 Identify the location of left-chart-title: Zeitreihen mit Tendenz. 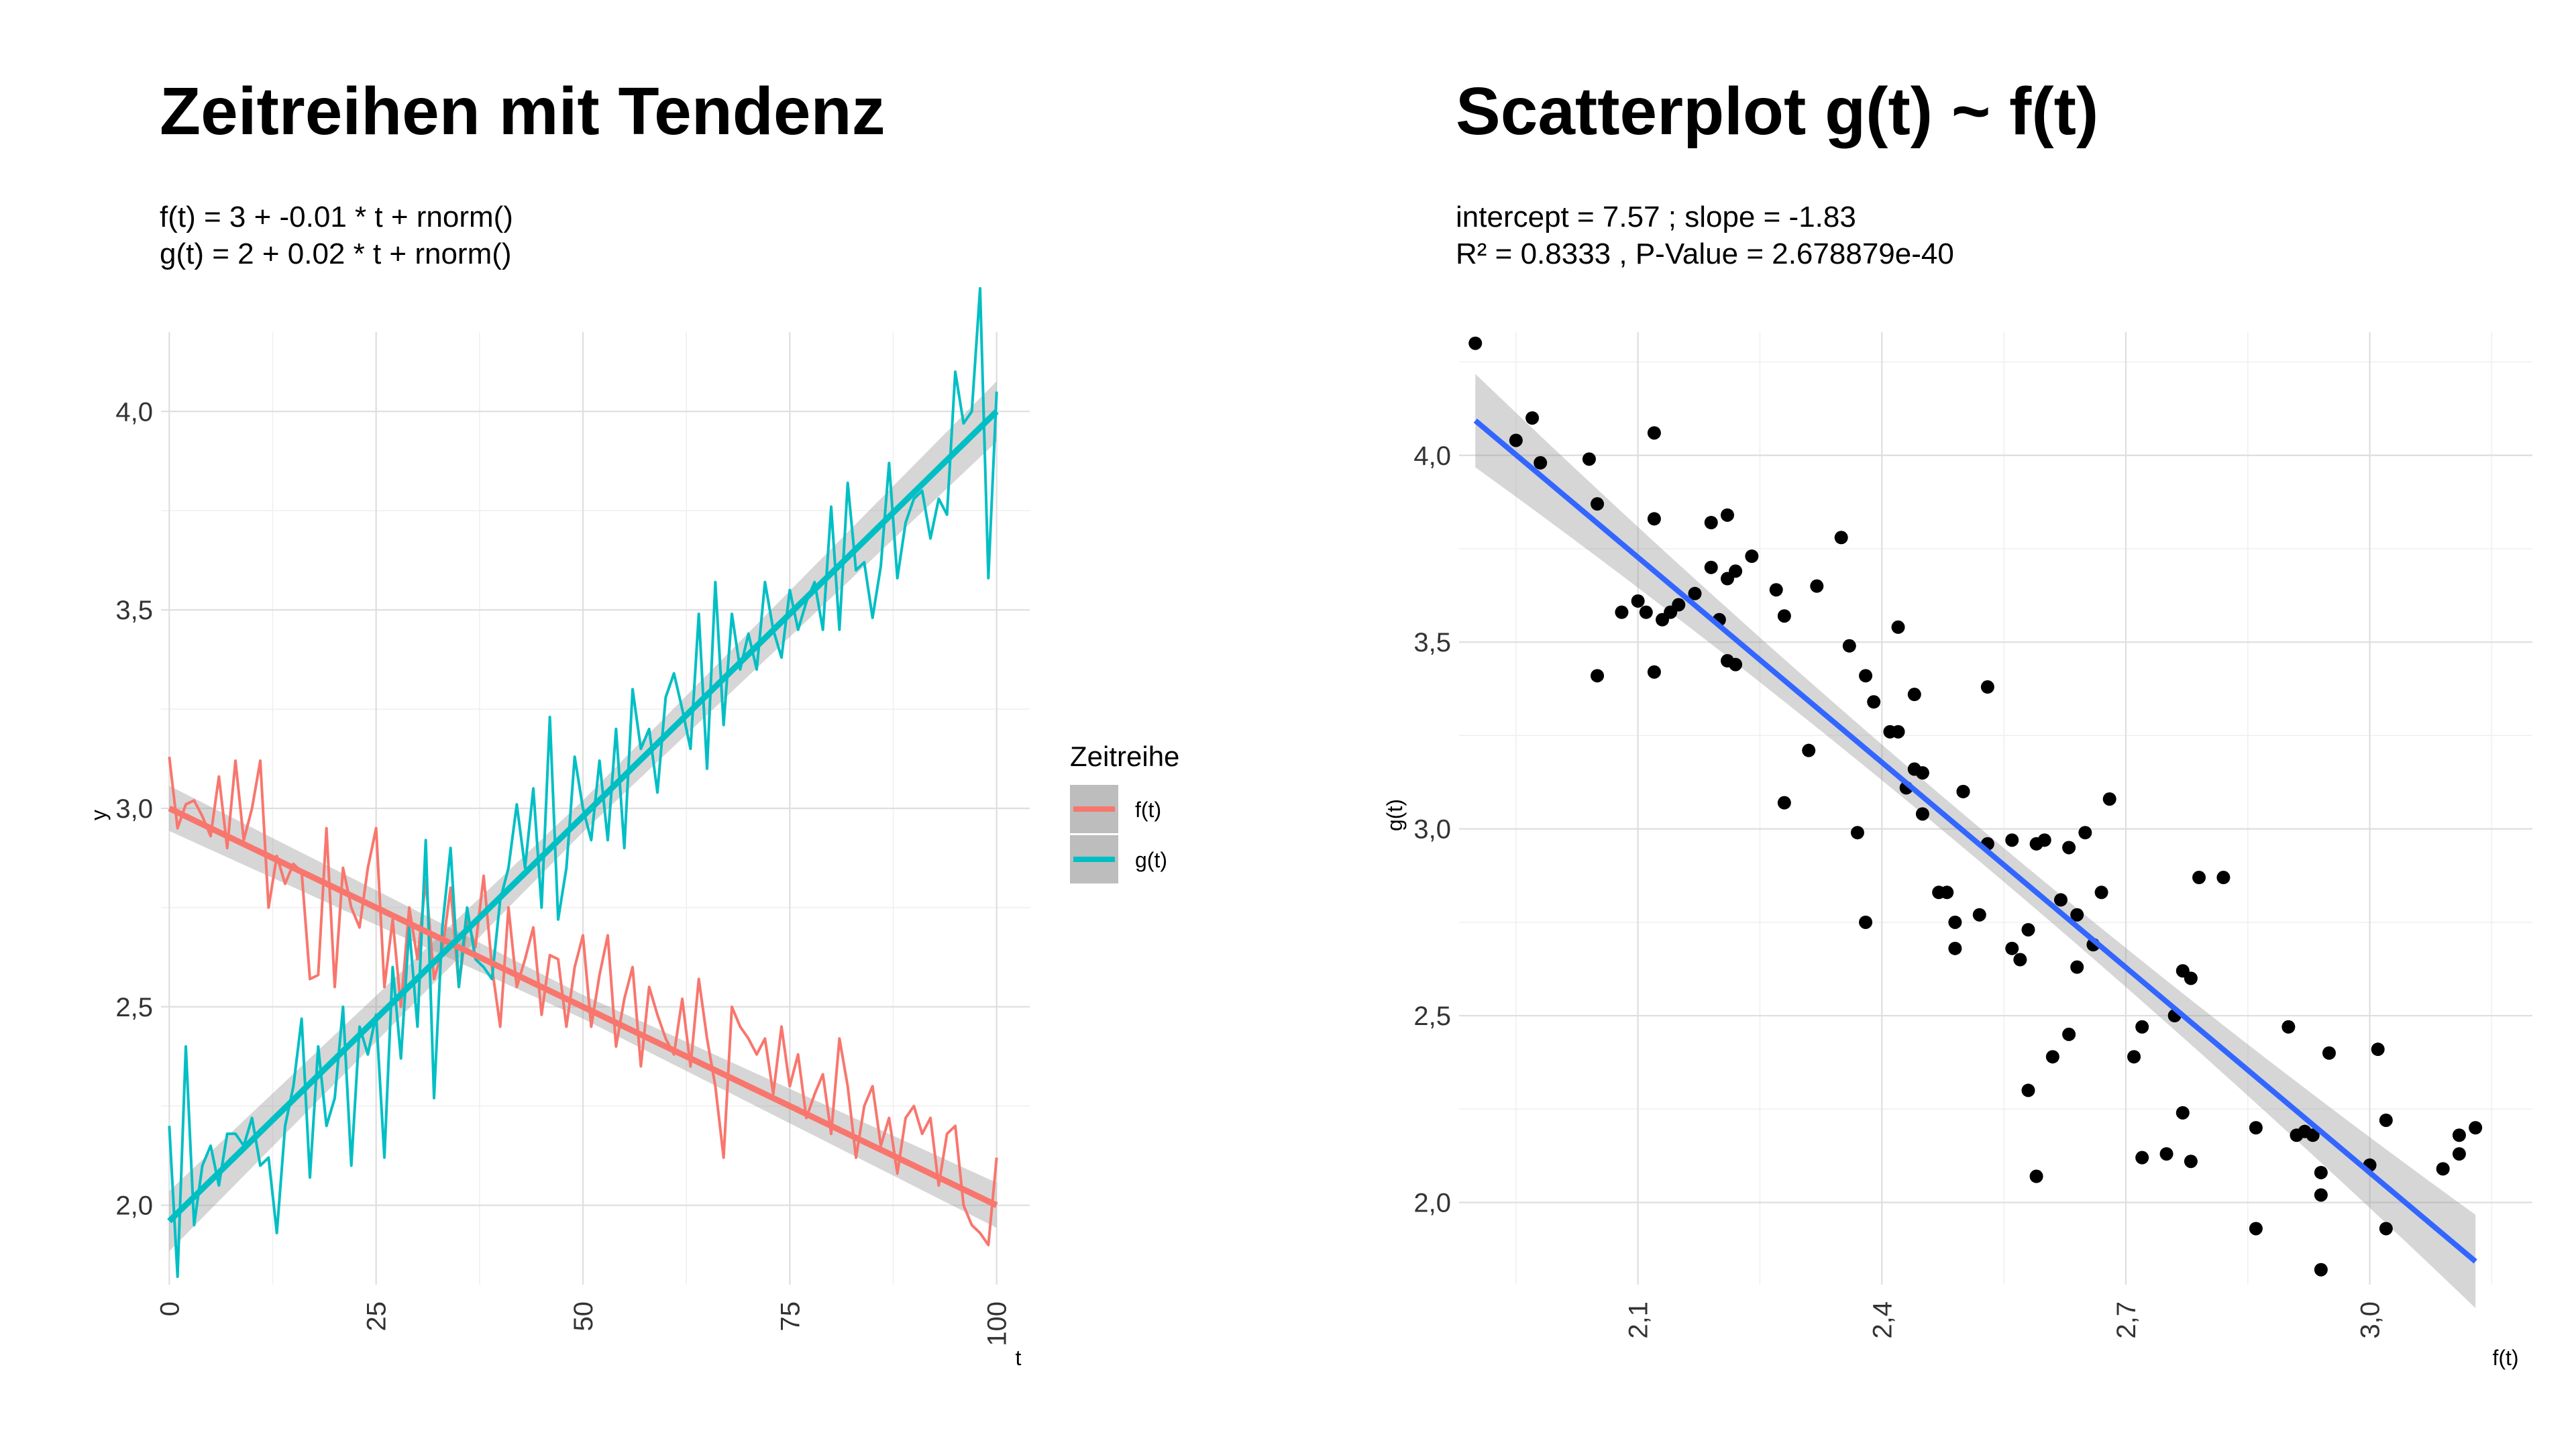
(522, 111).